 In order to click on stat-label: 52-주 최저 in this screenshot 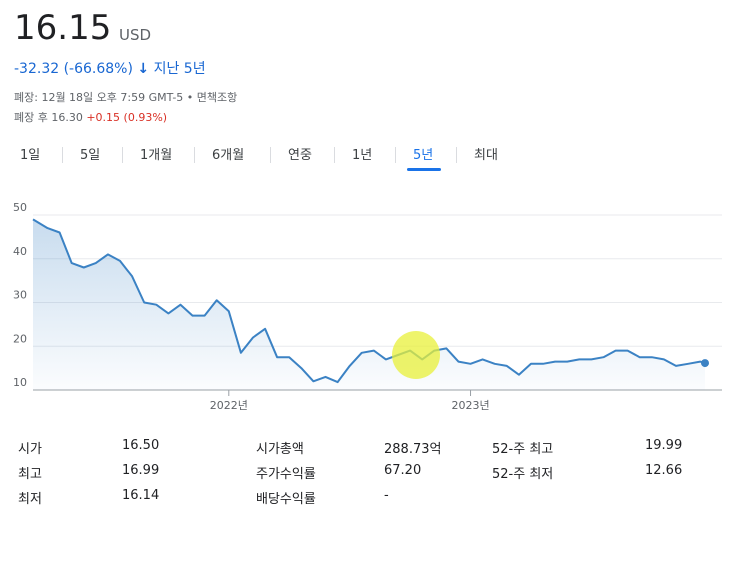, I will do `click(523, 474)`.